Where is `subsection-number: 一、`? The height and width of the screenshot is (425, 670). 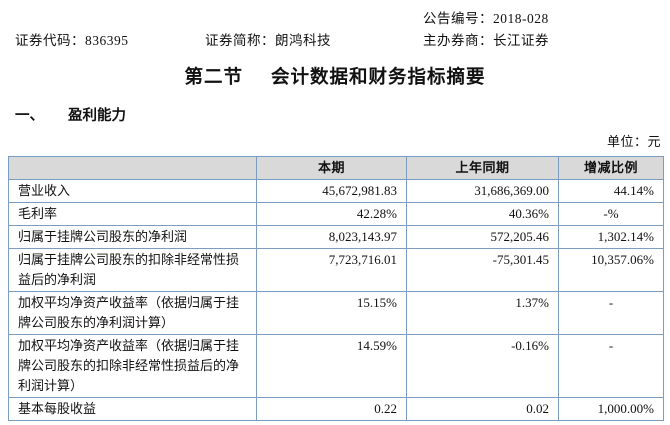
subsection-number: 一、 is located at coordinates (29, 116).